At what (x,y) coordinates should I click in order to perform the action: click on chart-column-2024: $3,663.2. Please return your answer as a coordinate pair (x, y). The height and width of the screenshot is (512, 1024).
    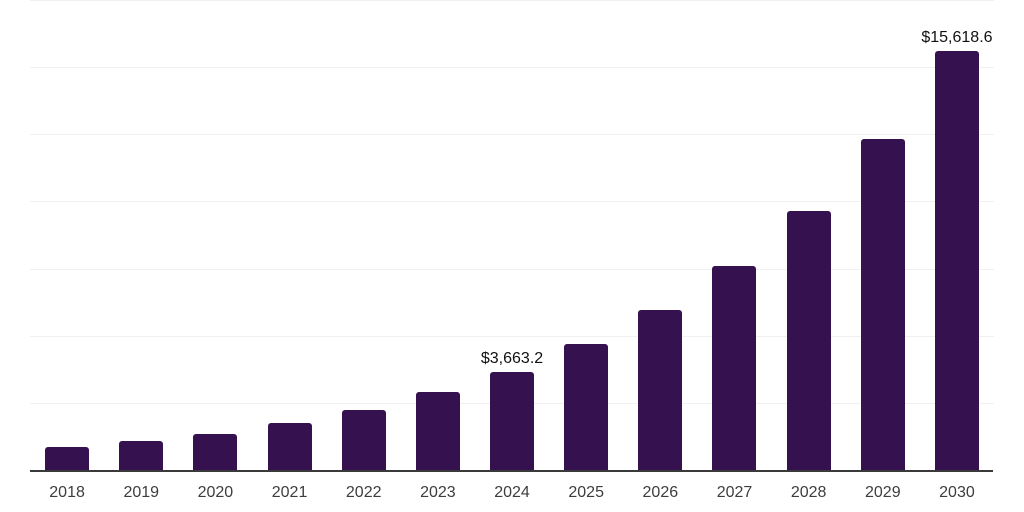
    Looking at the image, I should click on (512, 235).